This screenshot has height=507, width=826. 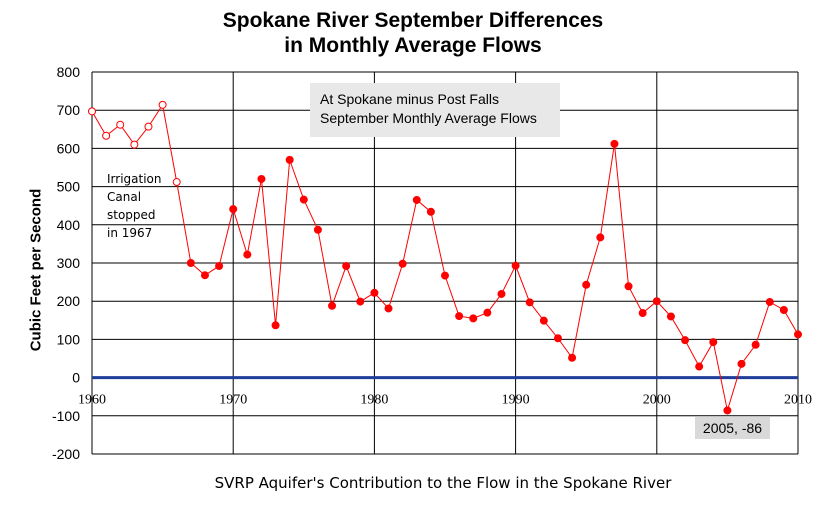 What do you see at coordinates (374, 400) in the screenshot?
I see `x-tick-label: 1980` at bounding box center [374, 400].